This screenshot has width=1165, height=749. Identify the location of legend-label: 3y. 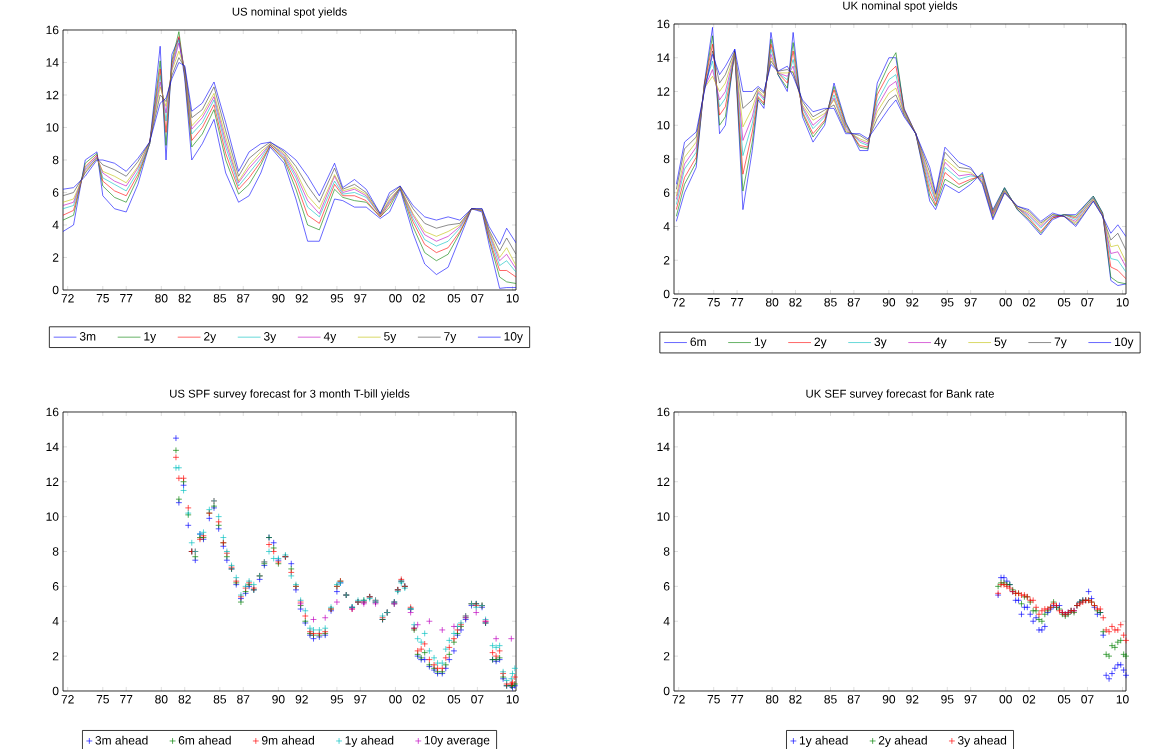
(880, 343).